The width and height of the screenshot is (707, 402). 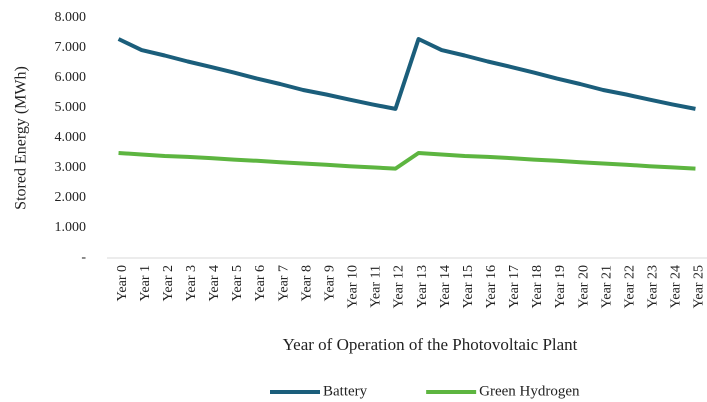 What do you see at coordinates (699, 286) in the screenshot?
I see `x-tick-label: Year 25` at bounding box center [699, 286].